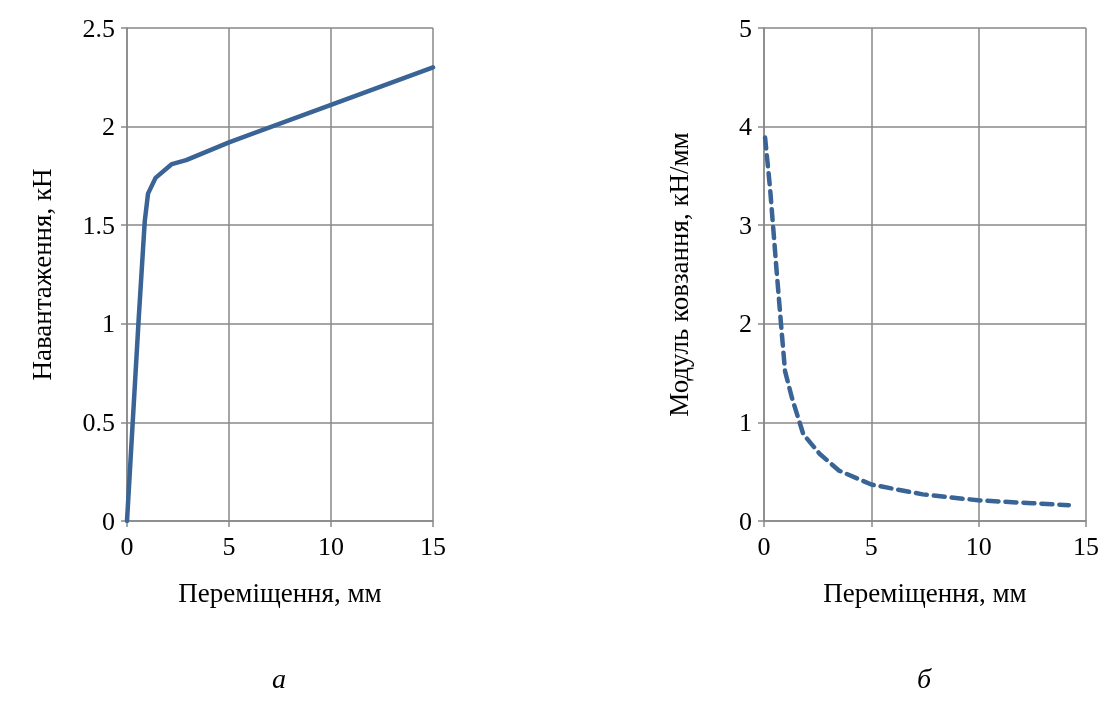 The width and height of the screenshot is (1112, 723). I want to click on y-axis-title: Навантаження, кН, so click(41, 274).